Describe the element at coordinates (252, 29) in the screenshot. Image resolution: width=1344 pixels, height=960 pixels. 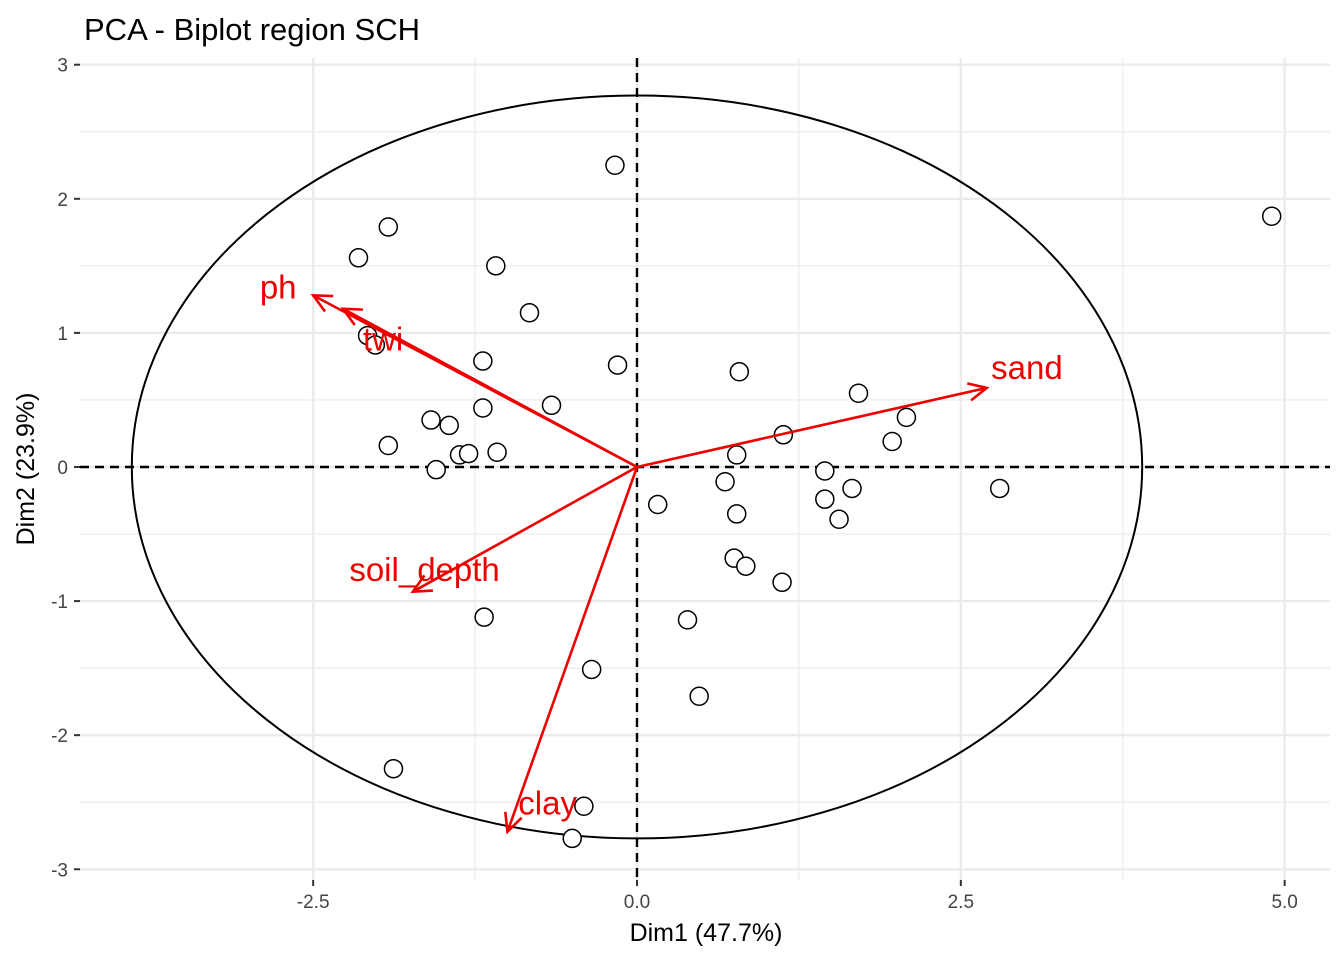
I see `chart-title: PCA - Biplot region SCH` at that location.